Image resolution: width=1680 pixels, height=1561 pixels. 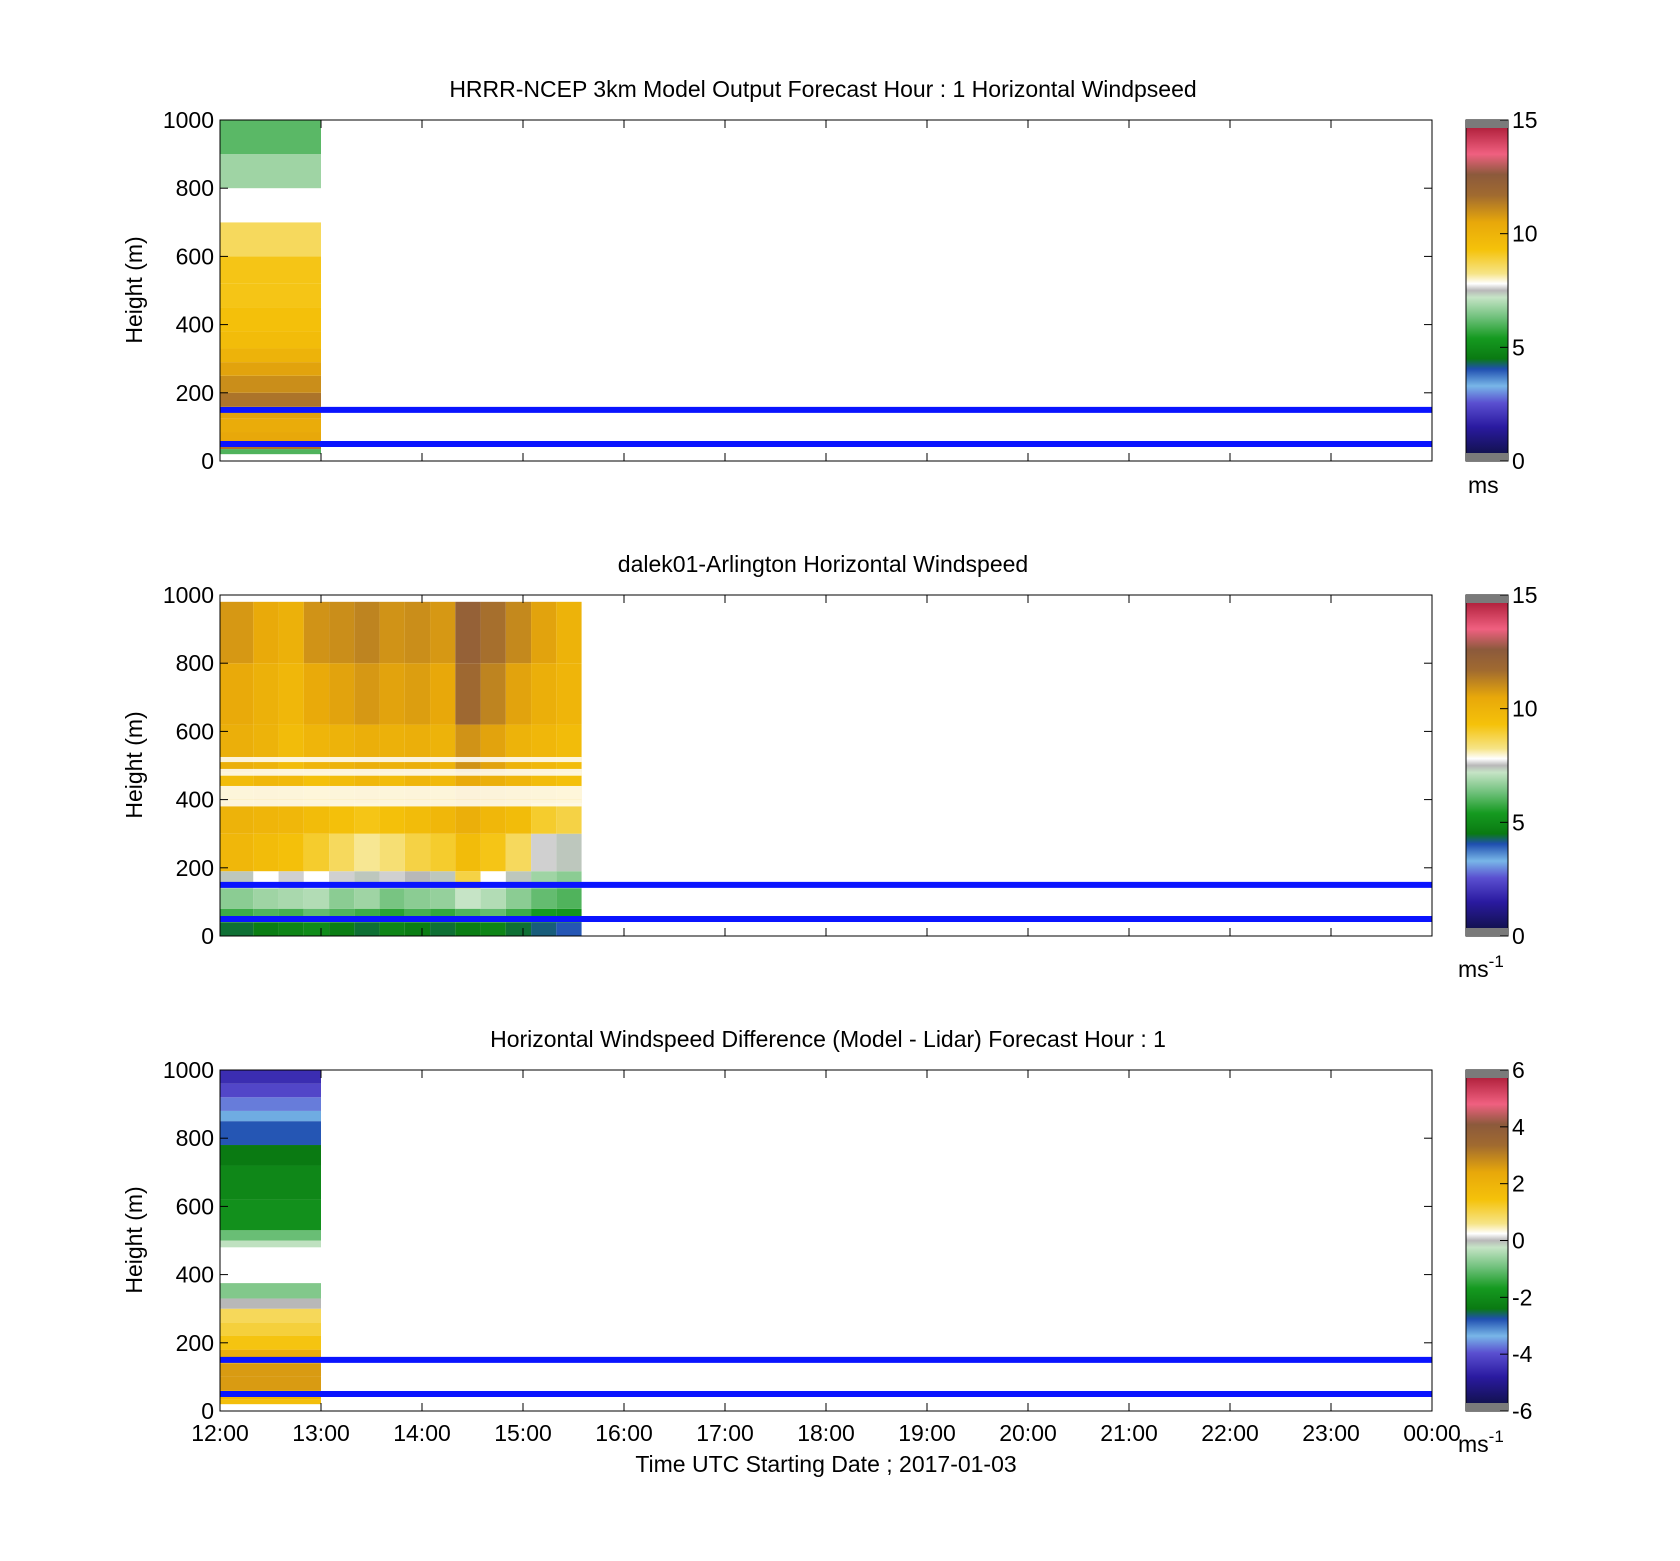 What do you see at coordinates (1495, 1257) in the screenshot?
I see `panel-difference-colorbar: -6 -4 -2 0 2 4 6 ms-1` at bounding box center [1495, 1257].